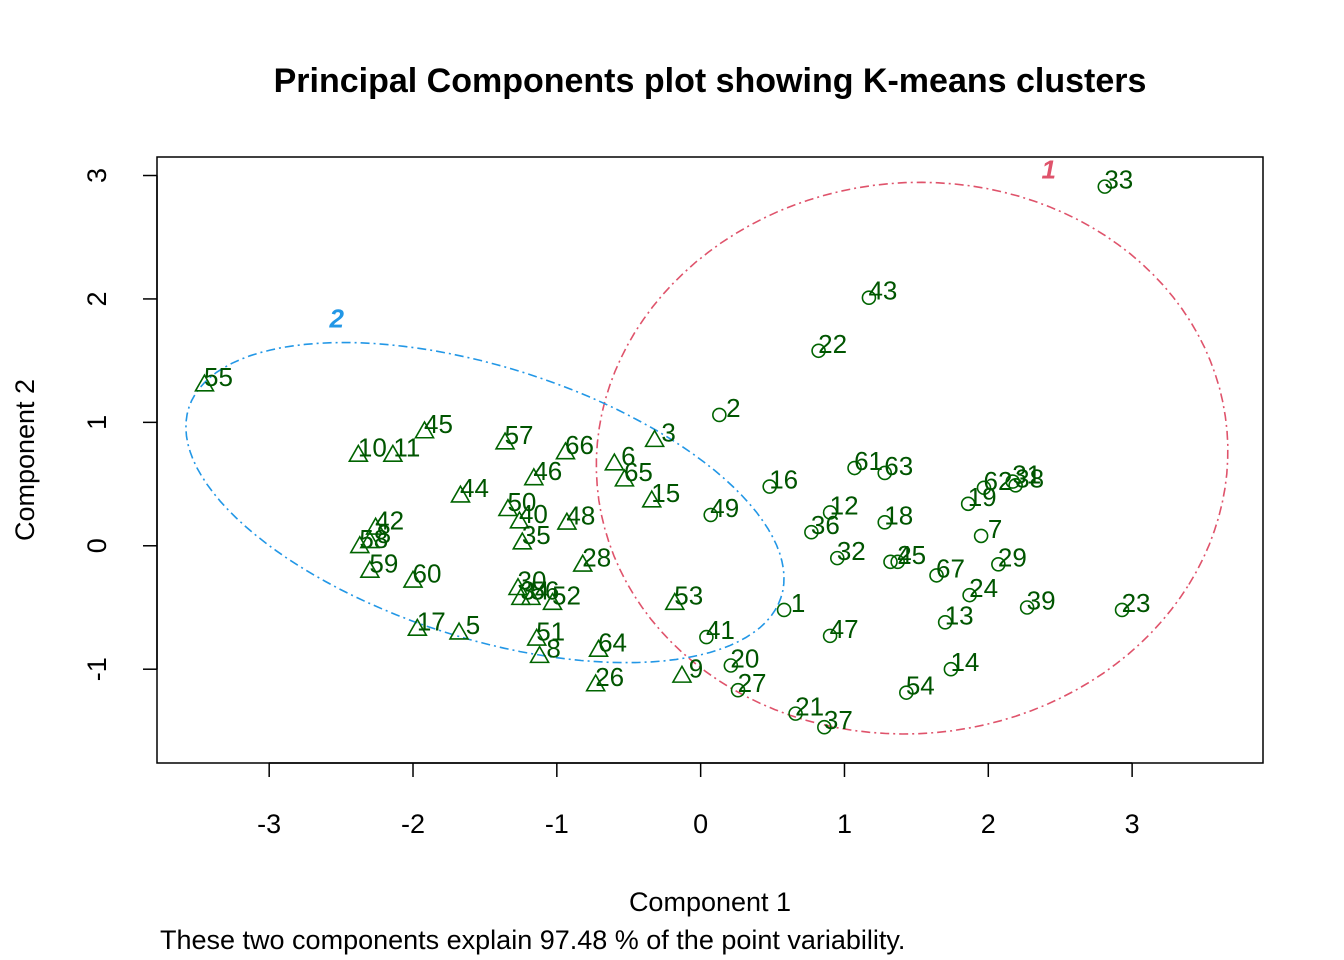 The width and height of the screenshot is (1344, 960). Describe the element at coordinates (97, 298) in the screenshot. I see `y-tick-label: 2` at that location.